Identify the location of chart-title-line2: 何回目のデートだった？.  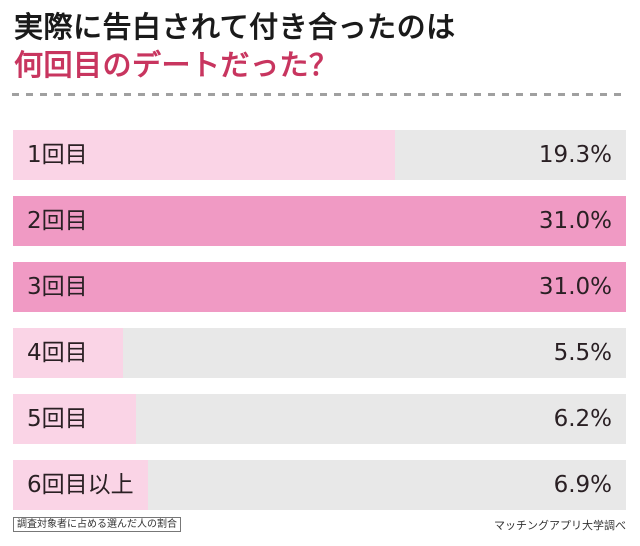
(176, 65).